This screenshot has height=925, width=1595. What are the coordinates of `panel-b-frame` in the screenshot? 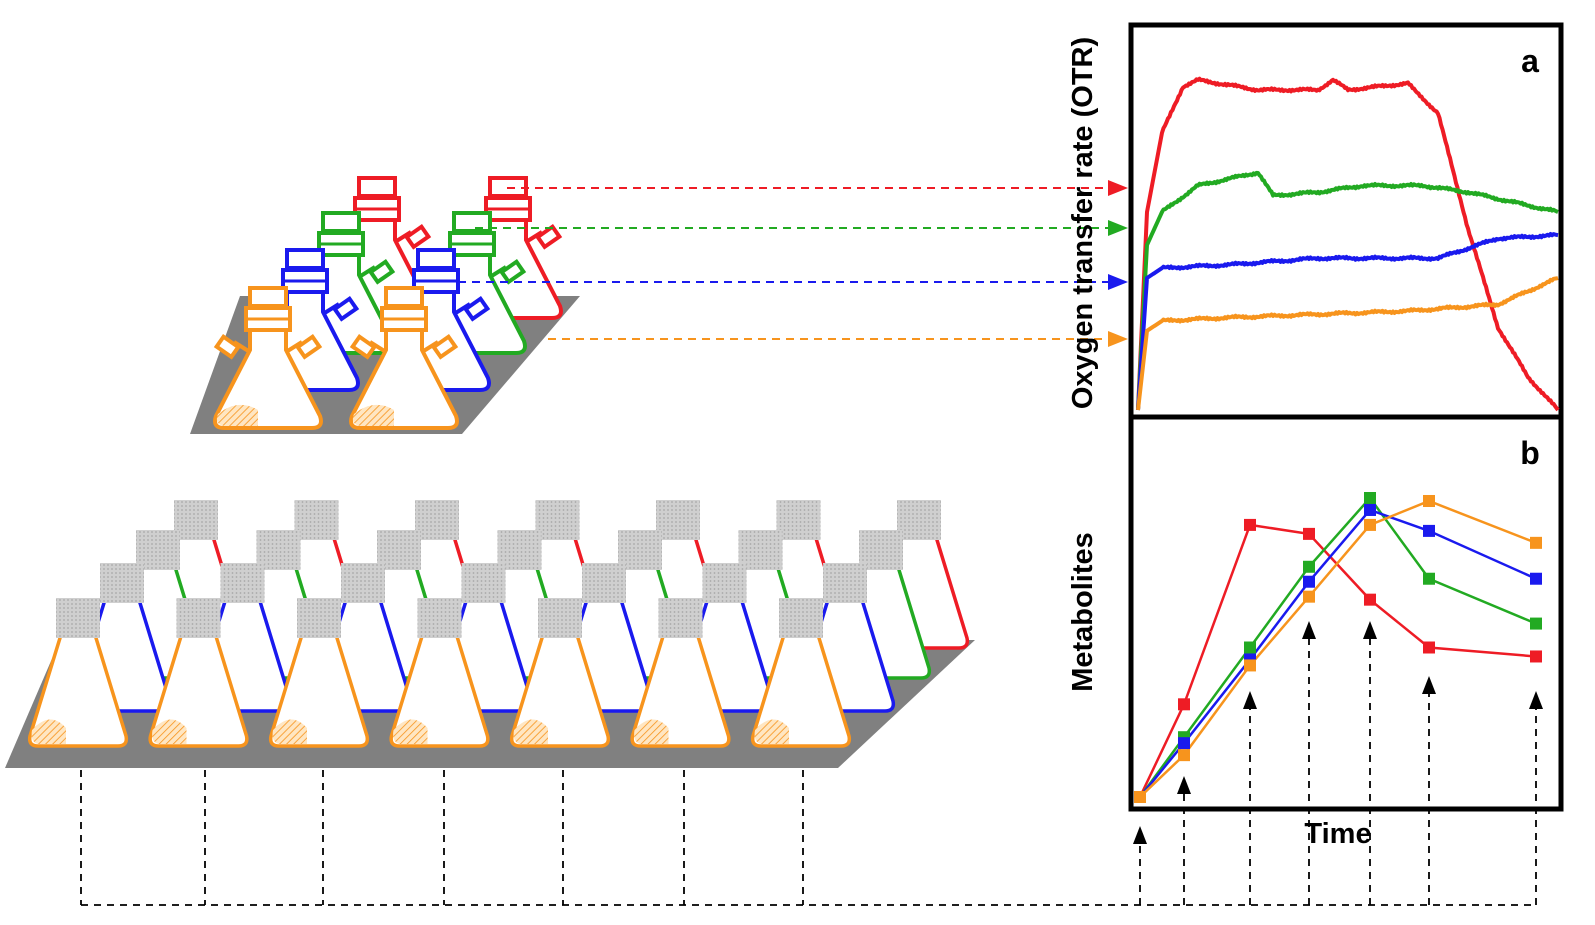 It's located at (1346, 613).